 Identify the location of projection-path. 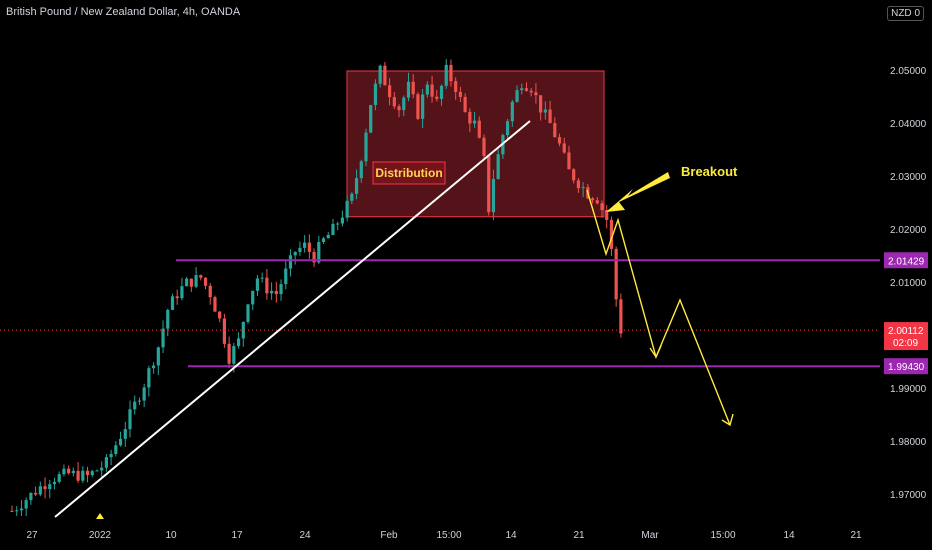
(658, 307).